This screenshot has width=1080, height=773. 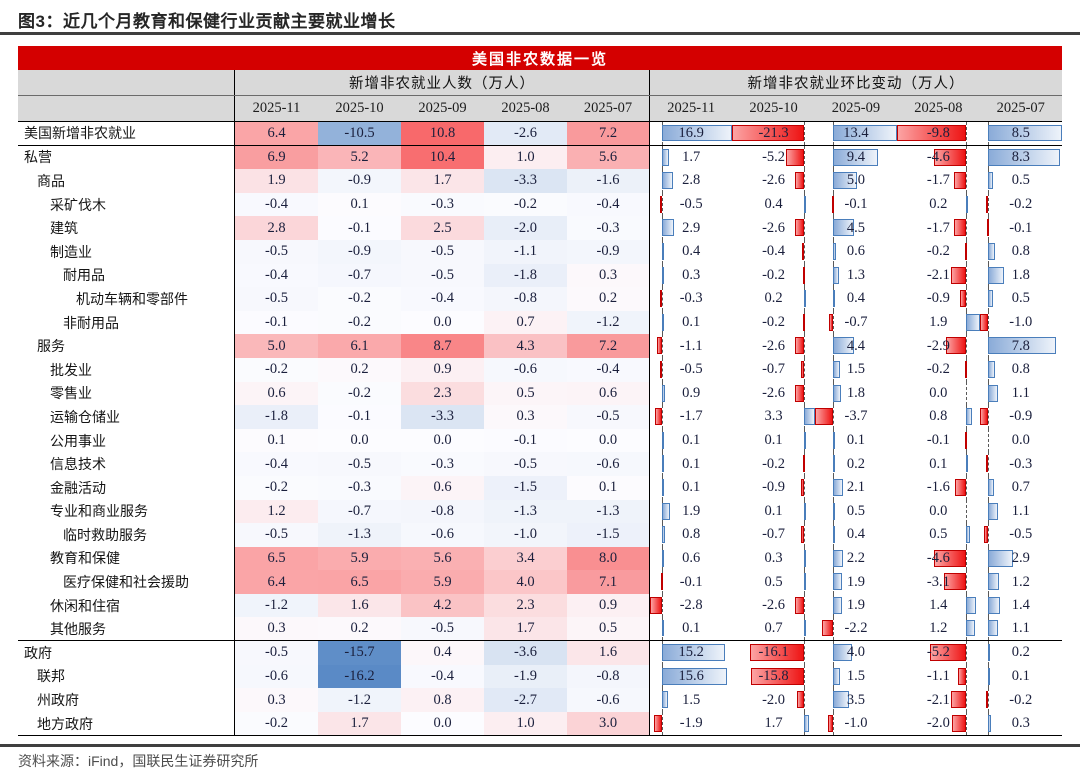 I want to click on change-cell: 0.6, so click(x=856, y=251).